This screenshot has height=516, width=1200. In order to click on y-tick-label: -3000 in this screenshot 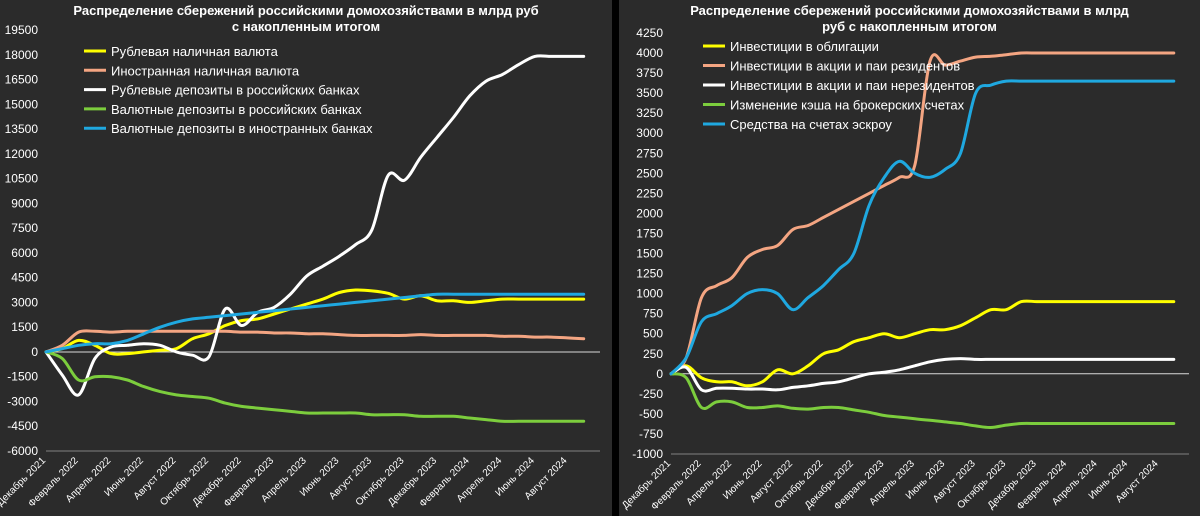, I will do `click(22, 401)`.